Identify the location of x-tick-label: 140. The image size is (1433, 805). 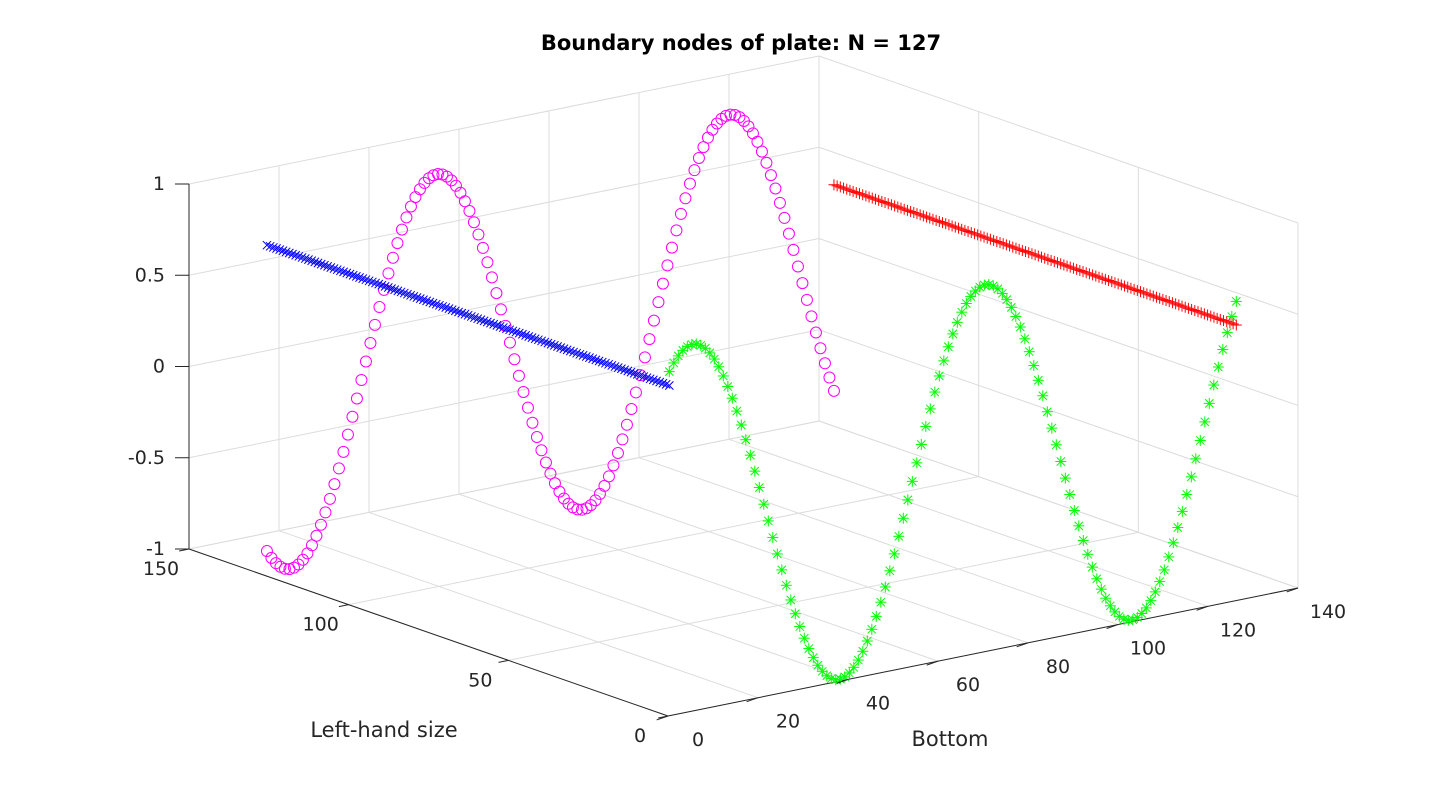
(1328, 612).